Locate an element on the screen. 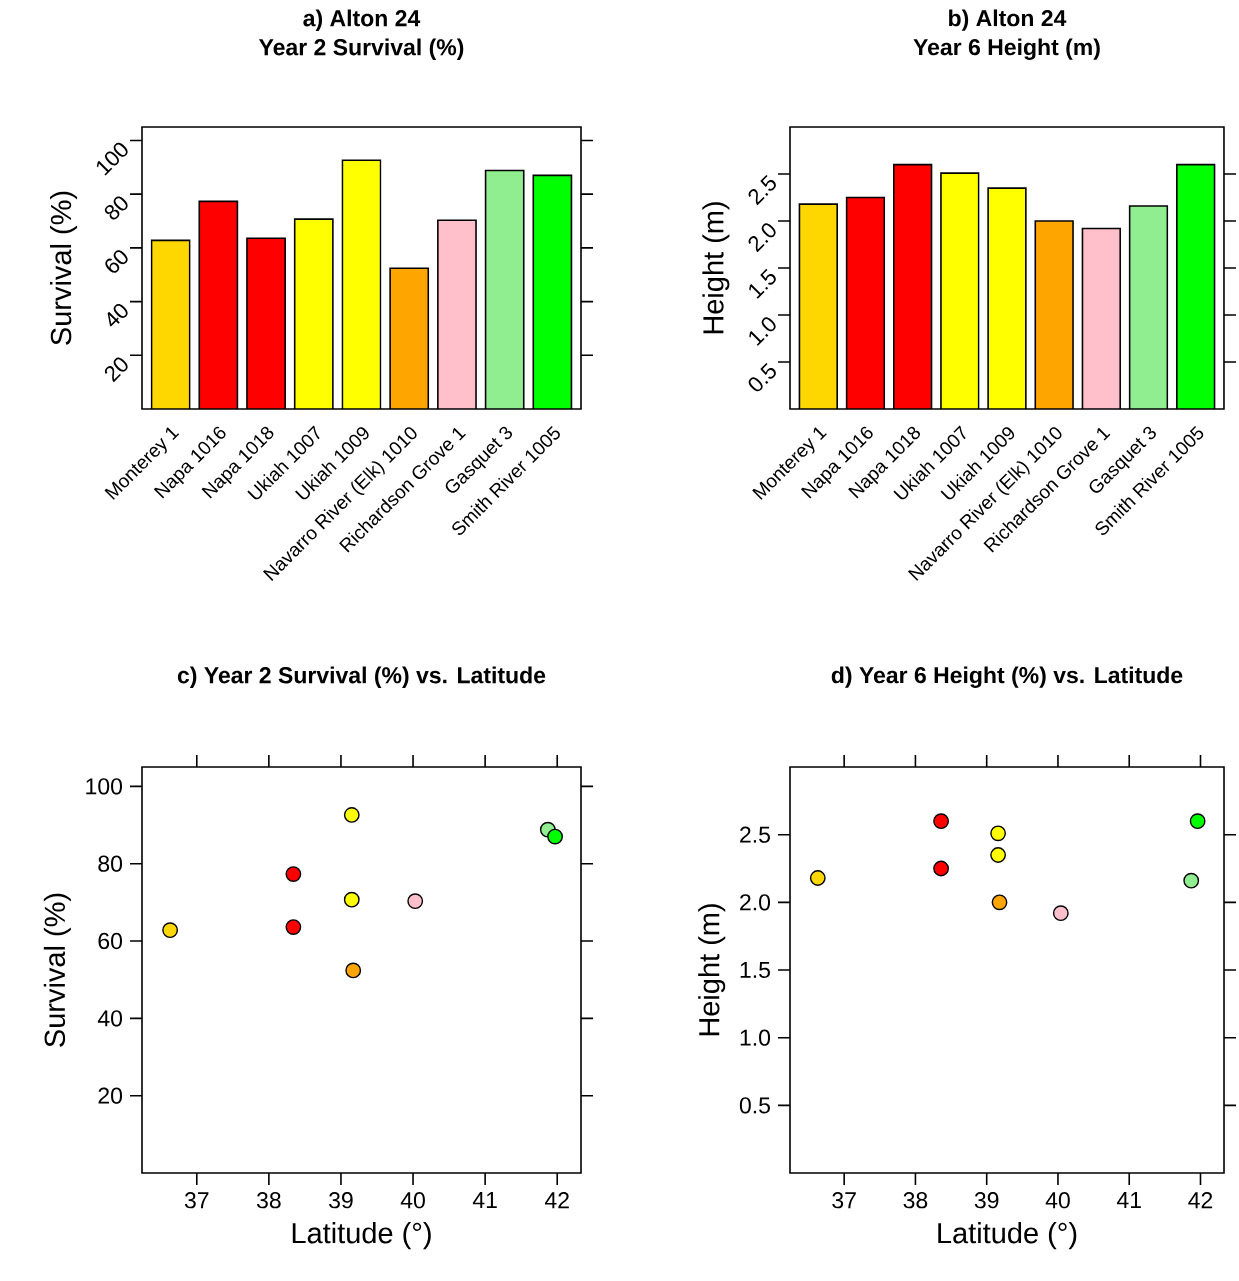 This screenshot has width=1239, height=1281. chart-title: d) Year 6 Height (%) vs. Latitude is located at coordinates (1007, 677).